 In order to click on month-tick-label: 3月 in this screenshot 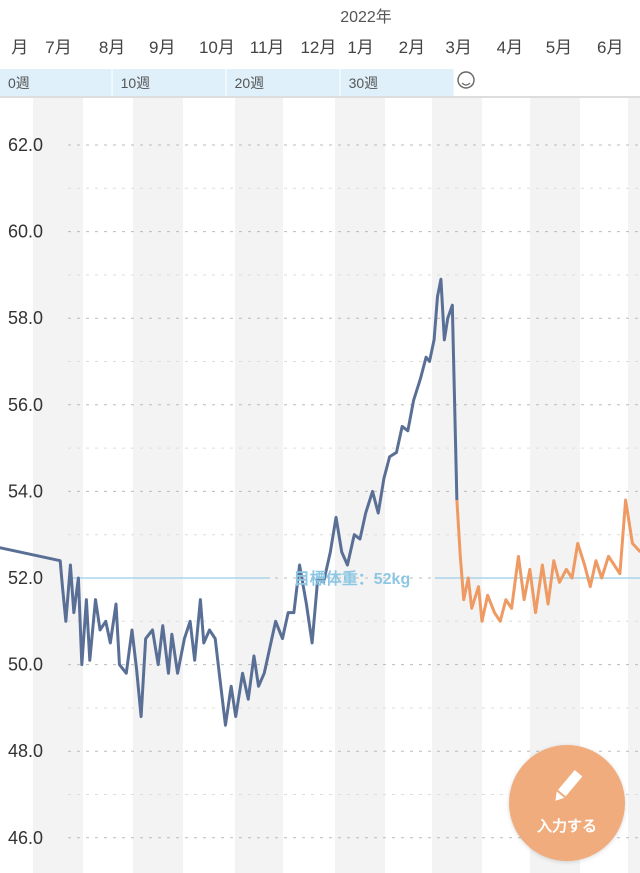, I will do `click(458, 47)`.